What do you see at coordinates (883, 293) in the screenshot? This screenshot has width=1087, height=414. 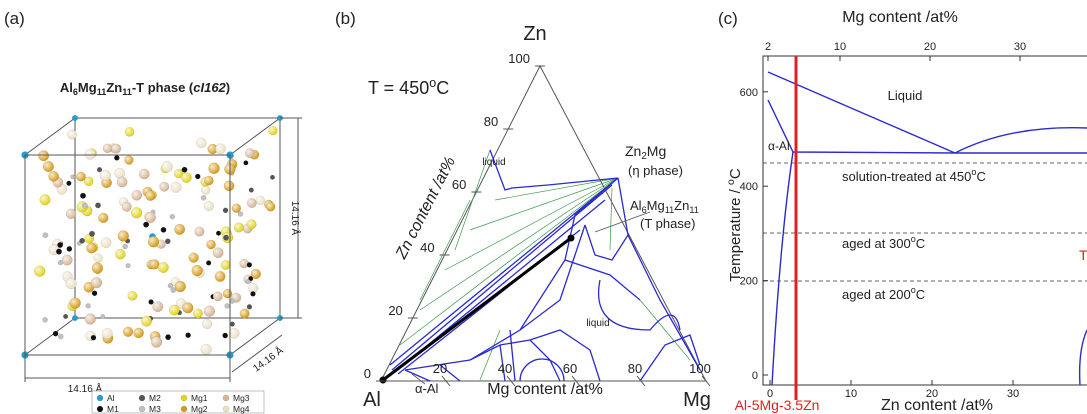 I see `treatment-label: aged at 200oC` at bounding box center [883, 293].